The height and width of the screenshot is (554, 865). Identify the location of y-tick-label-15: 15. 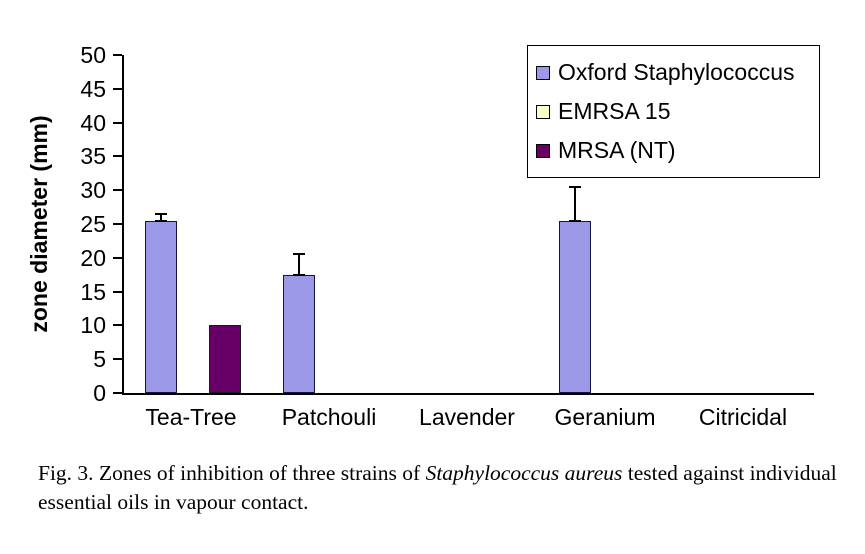
(93, 291).